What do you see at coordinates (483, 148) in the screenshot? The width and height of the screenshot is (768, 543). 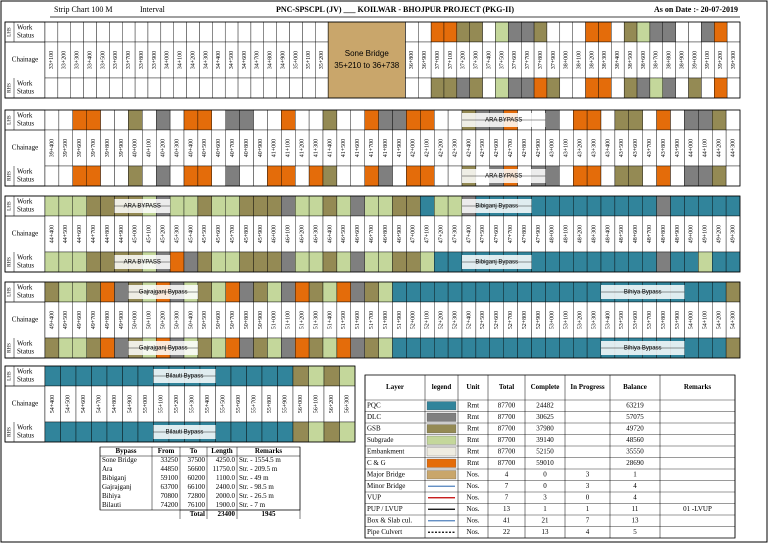 I see `chainage: 42+500` at bounding box center [483, 148].